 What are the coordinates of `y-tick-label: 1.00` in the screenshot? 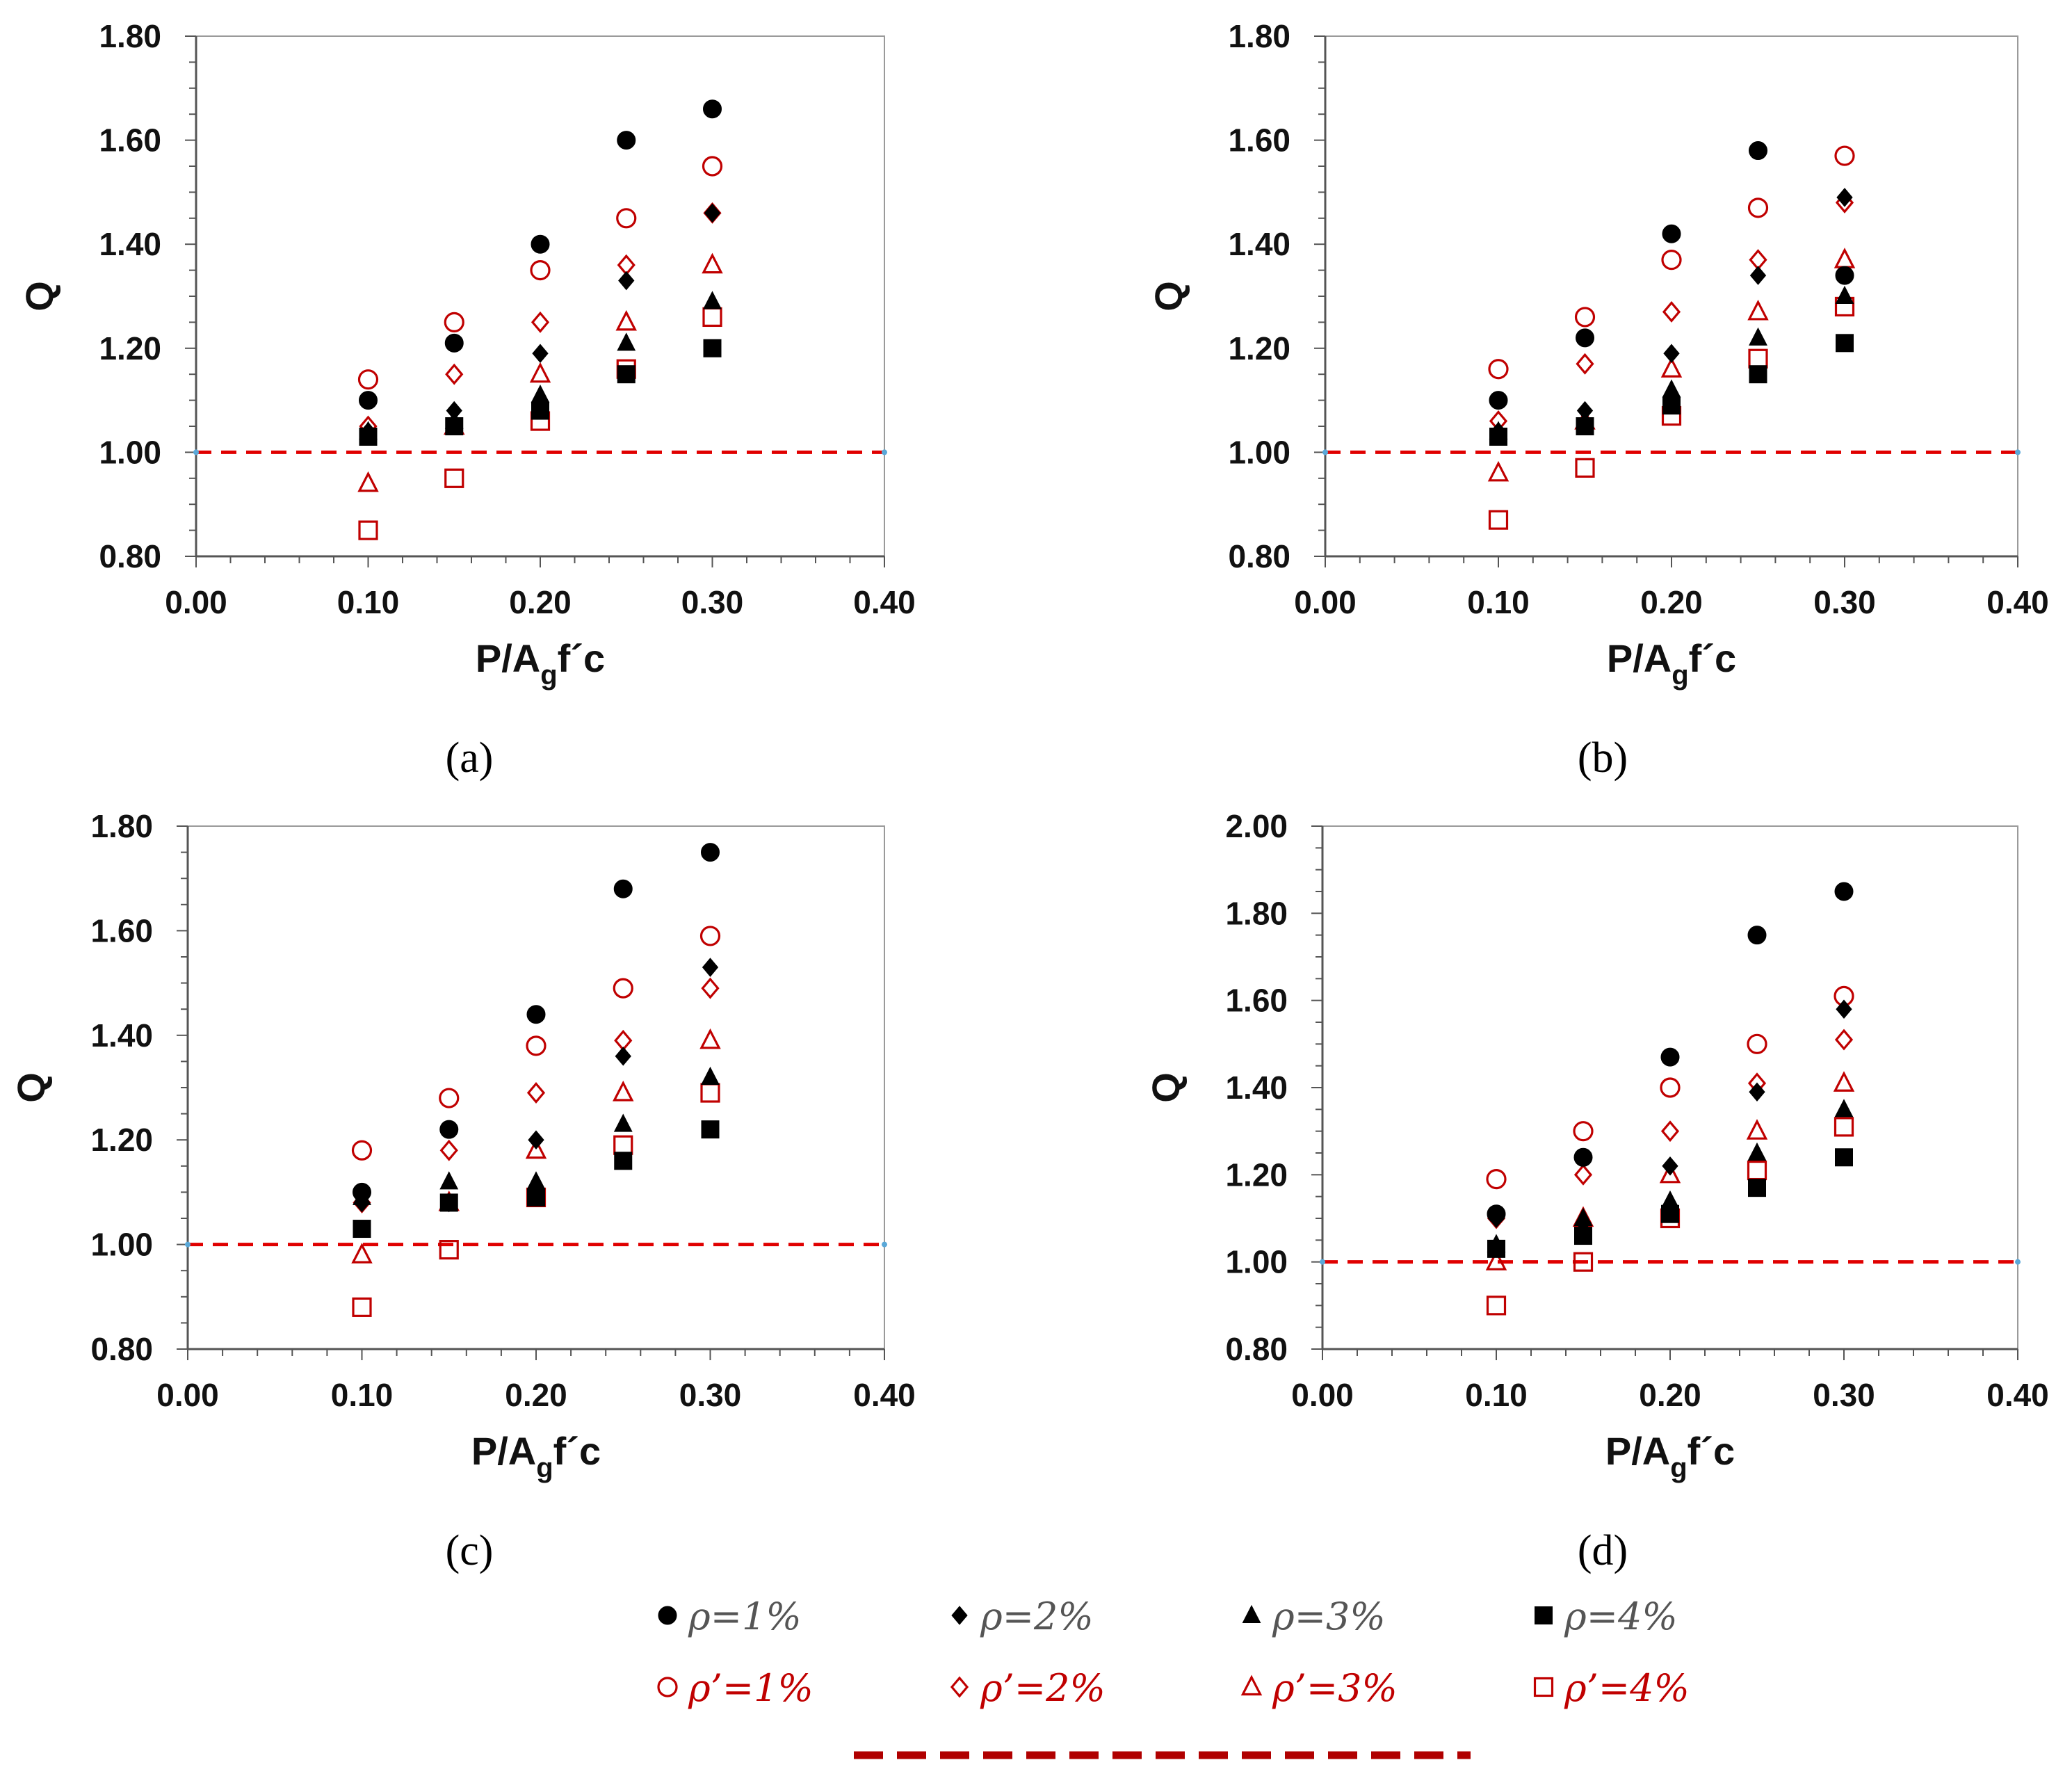 It's located at (130, 452).